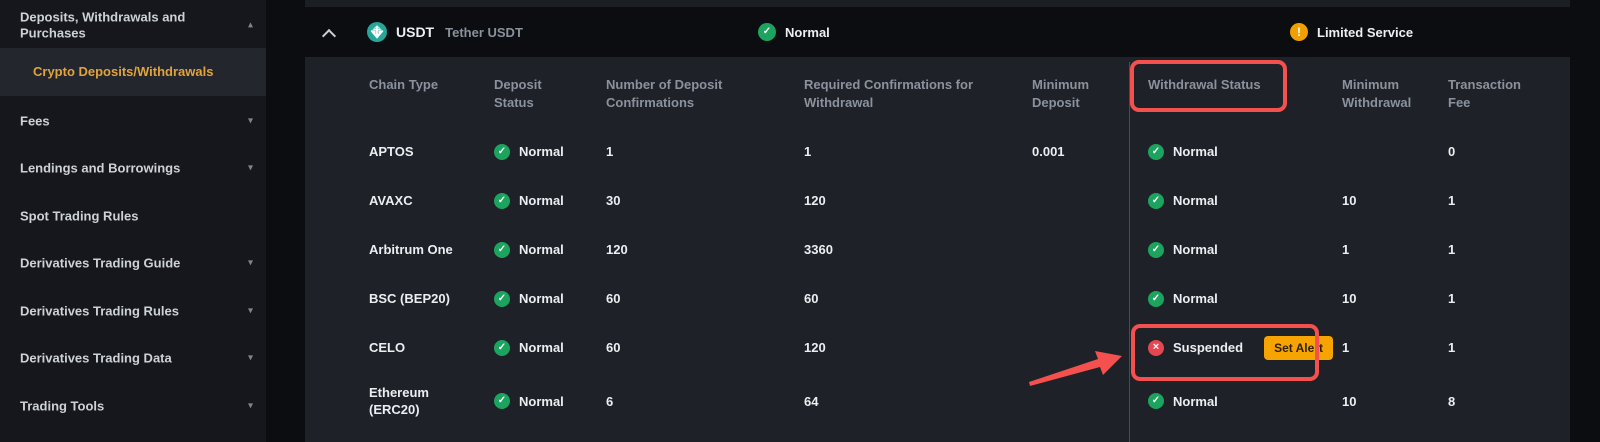 Image resolution: width=1600 pixels, height=442 pixels. I want to click on deposit-confirmations-cell: 30, so click(613, 200).